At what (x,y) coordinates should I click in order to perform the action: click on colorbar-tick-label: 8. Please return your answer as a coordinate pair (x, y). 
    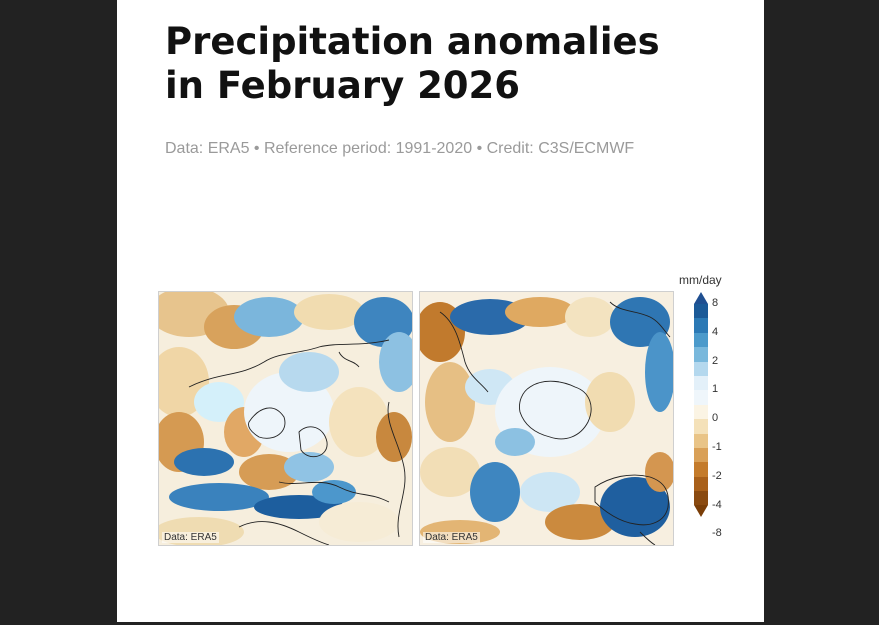
    Looking at the image, I should click on (715, 303).